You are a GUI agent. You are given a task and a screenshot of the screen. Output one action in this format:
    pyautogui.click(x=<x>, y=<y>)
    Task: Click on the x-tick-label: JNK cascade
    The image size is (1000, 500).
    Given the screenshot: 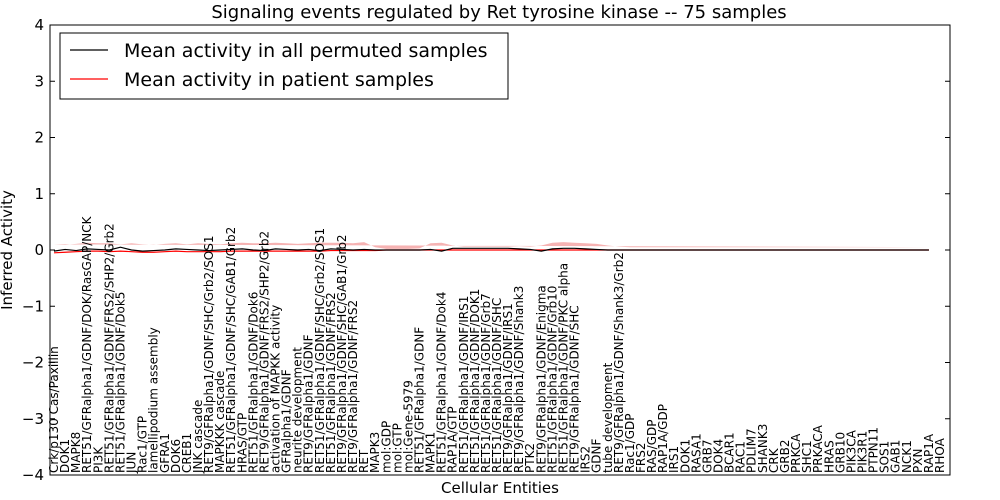 What is the action you would take?
    pyautogui.click(x=198, y=437)
    